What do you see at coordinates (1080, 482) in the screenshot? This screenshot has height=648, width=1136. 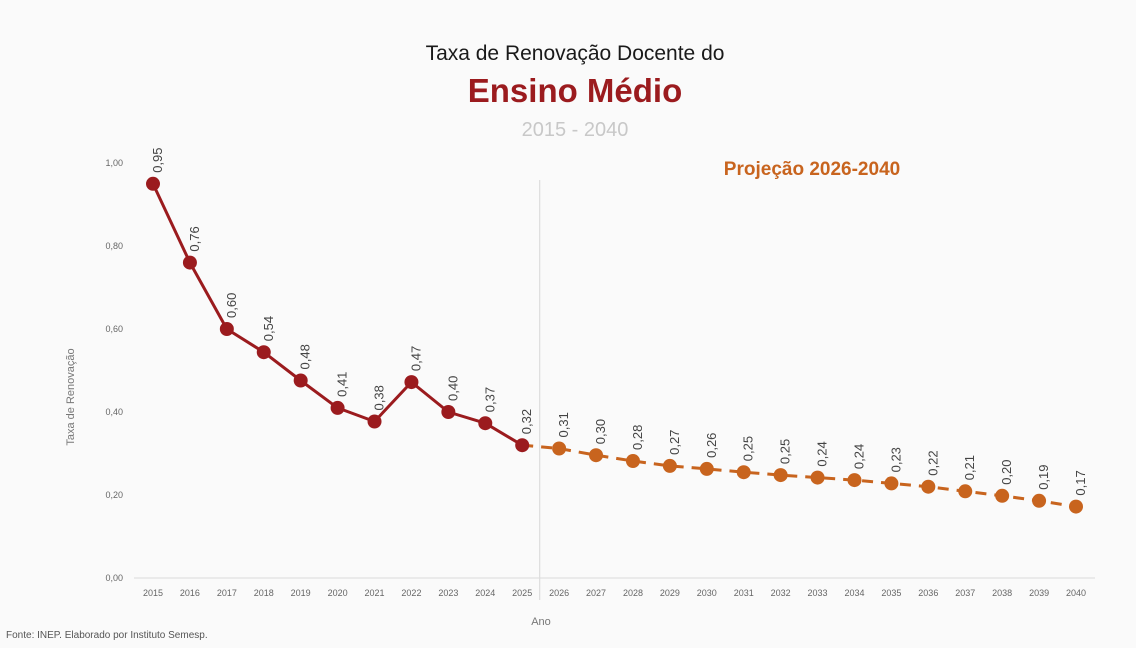 I see `data-label-projection: 0,17` at bounding box center [1080, 482].